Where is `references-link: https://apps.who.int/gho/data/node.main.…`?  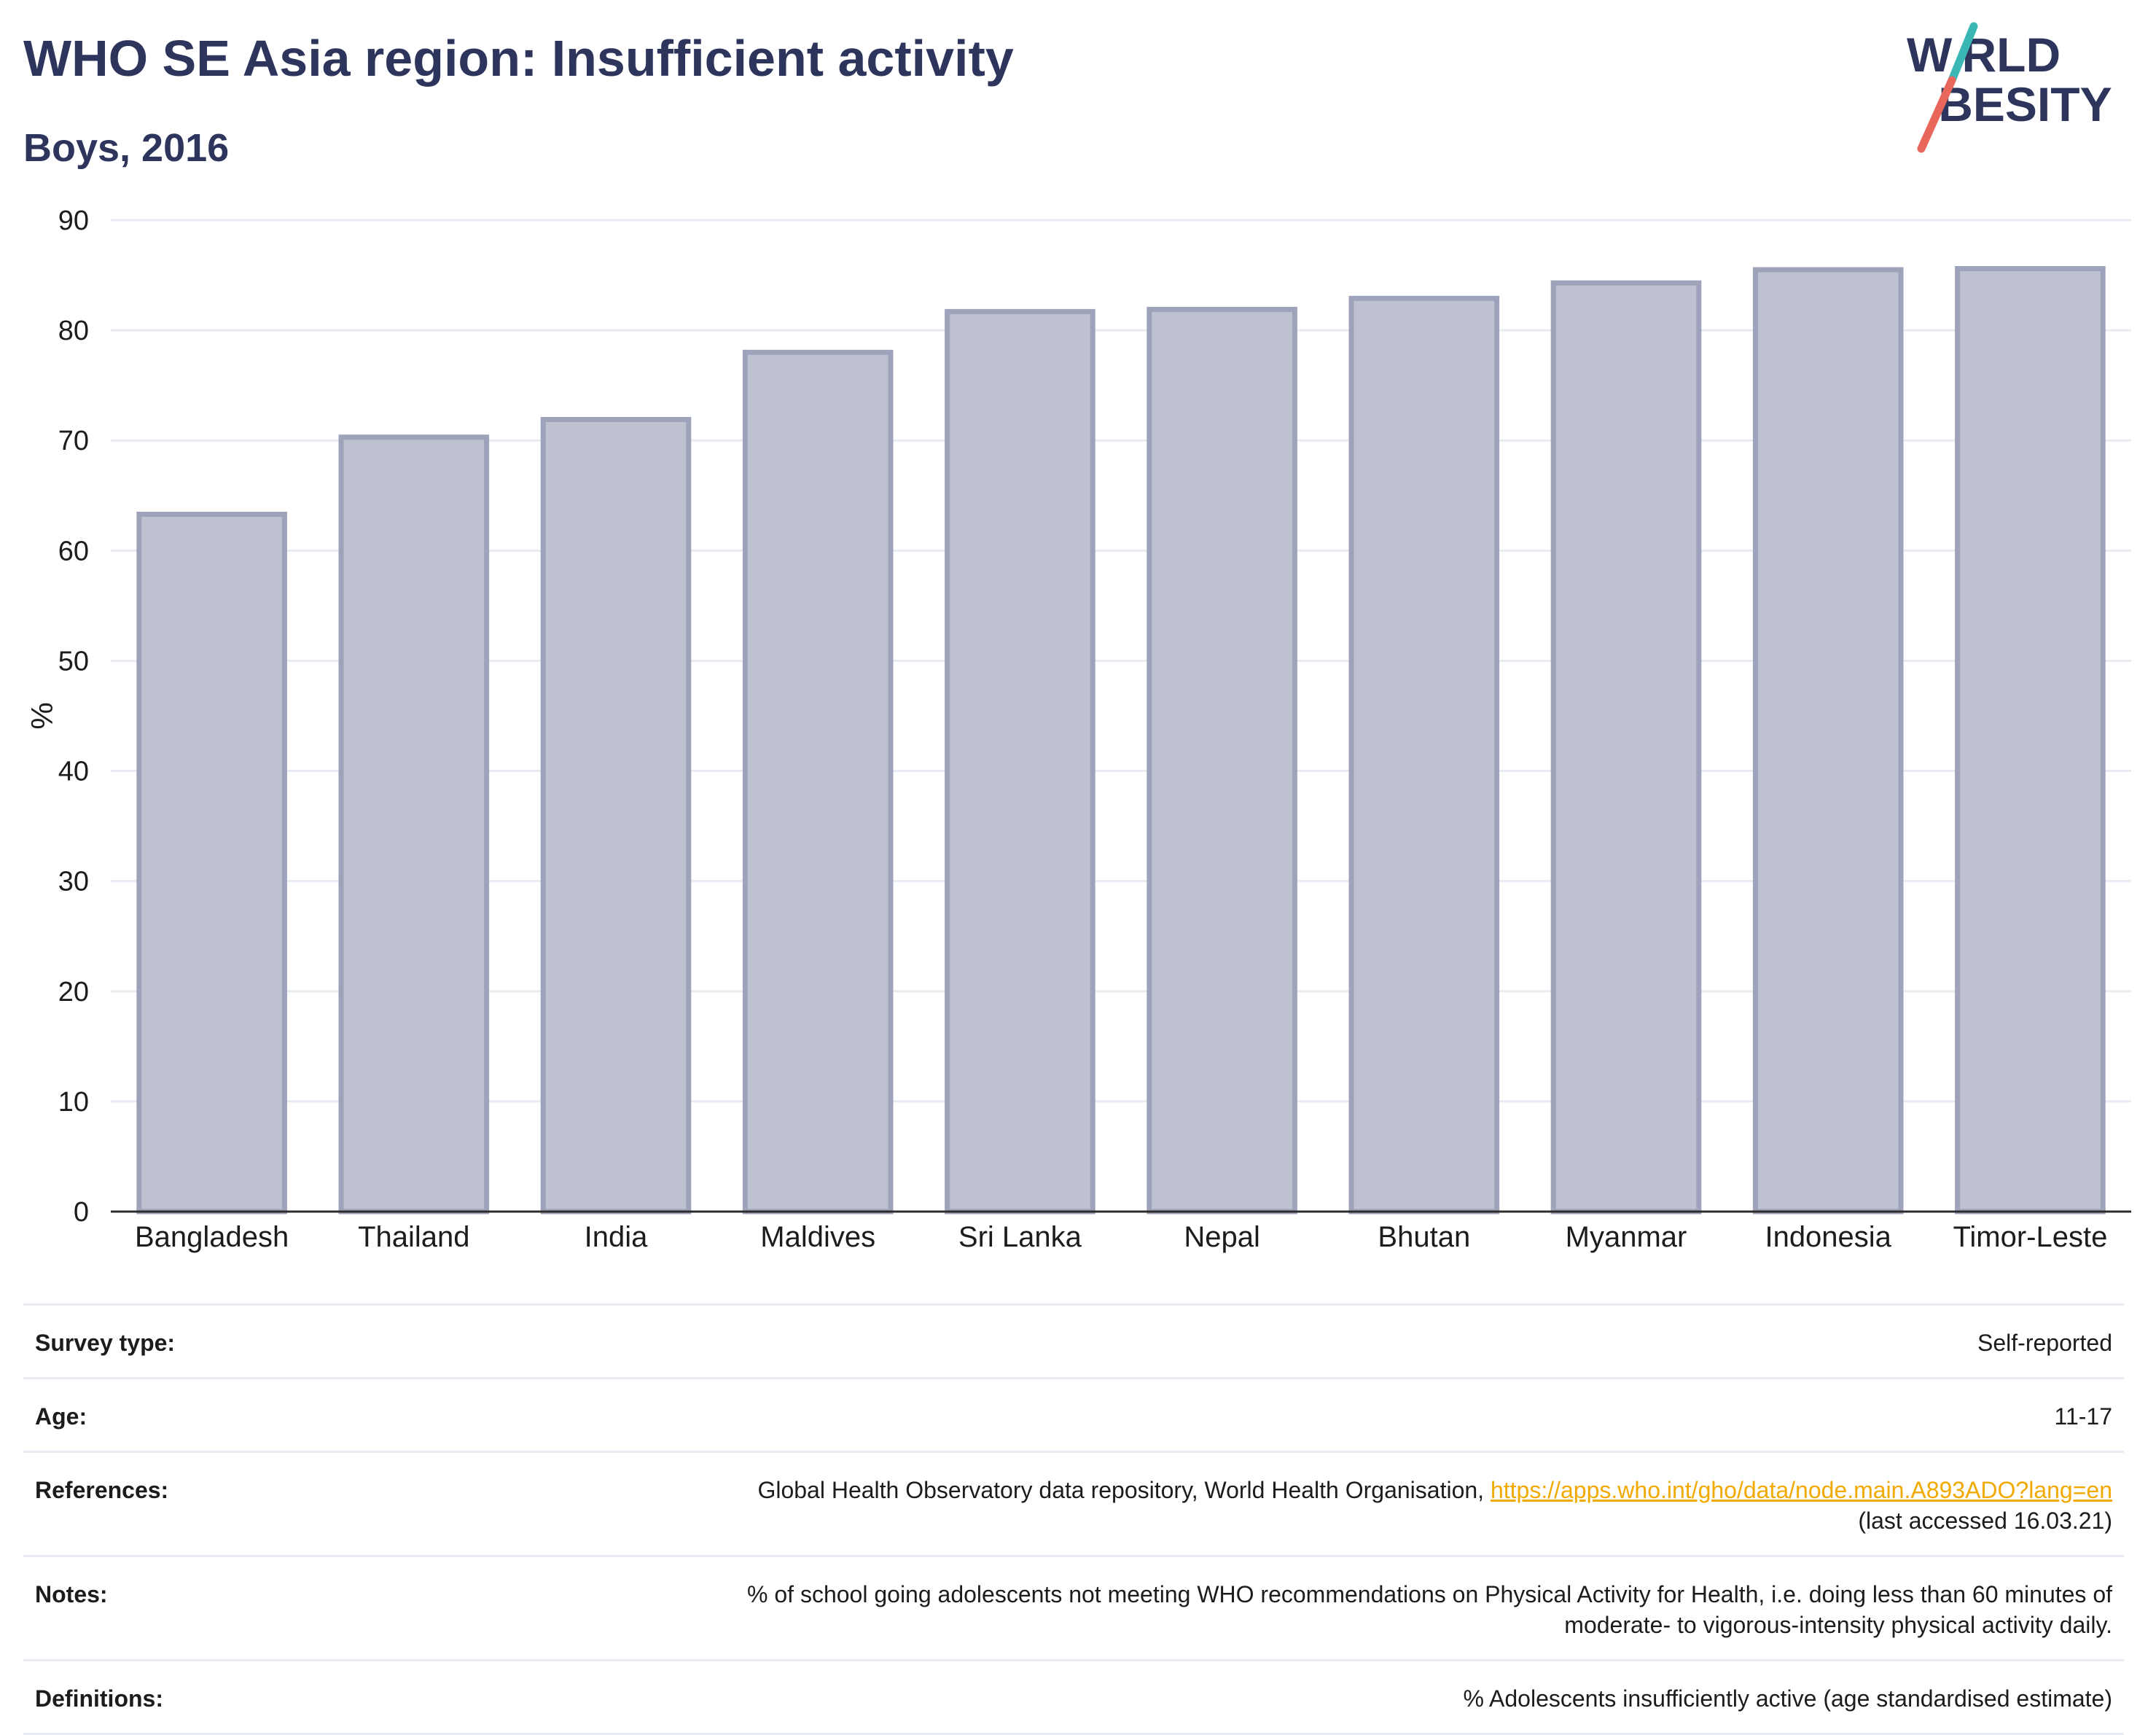 references-link: https://apps.who.int/gho/data/node.main.… is located at coordinates (1801, 1490).